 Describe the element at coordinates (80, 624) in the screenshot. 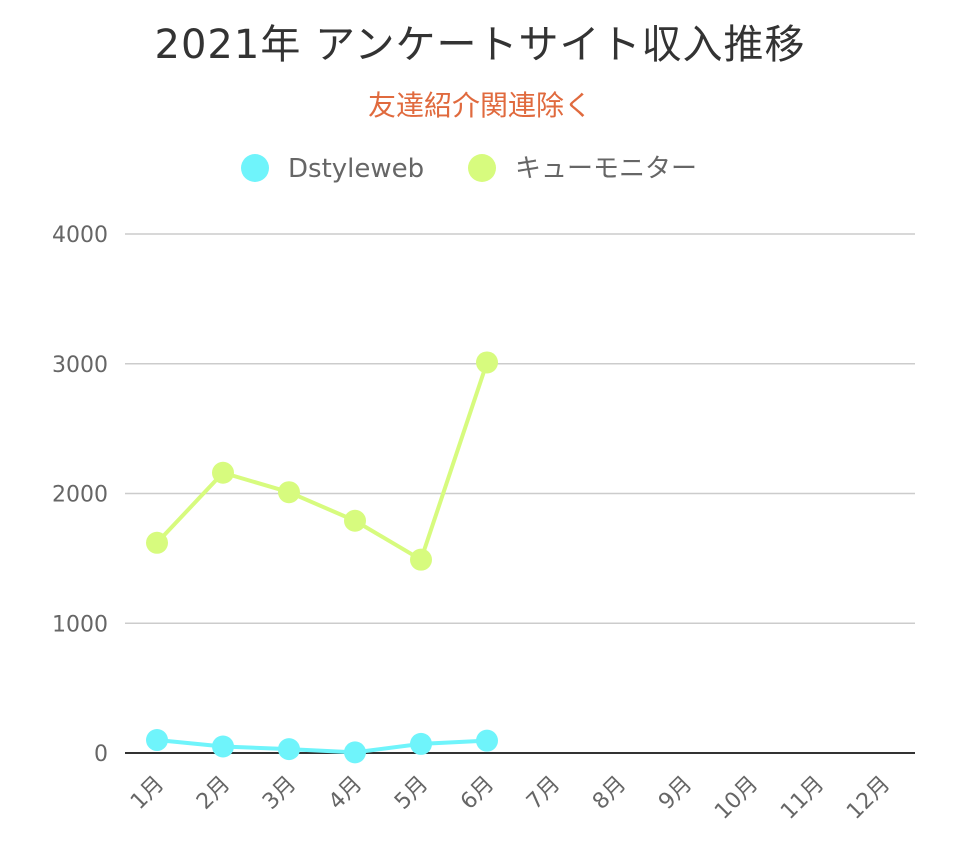

I see `y-tick-label: 1000` at that location.